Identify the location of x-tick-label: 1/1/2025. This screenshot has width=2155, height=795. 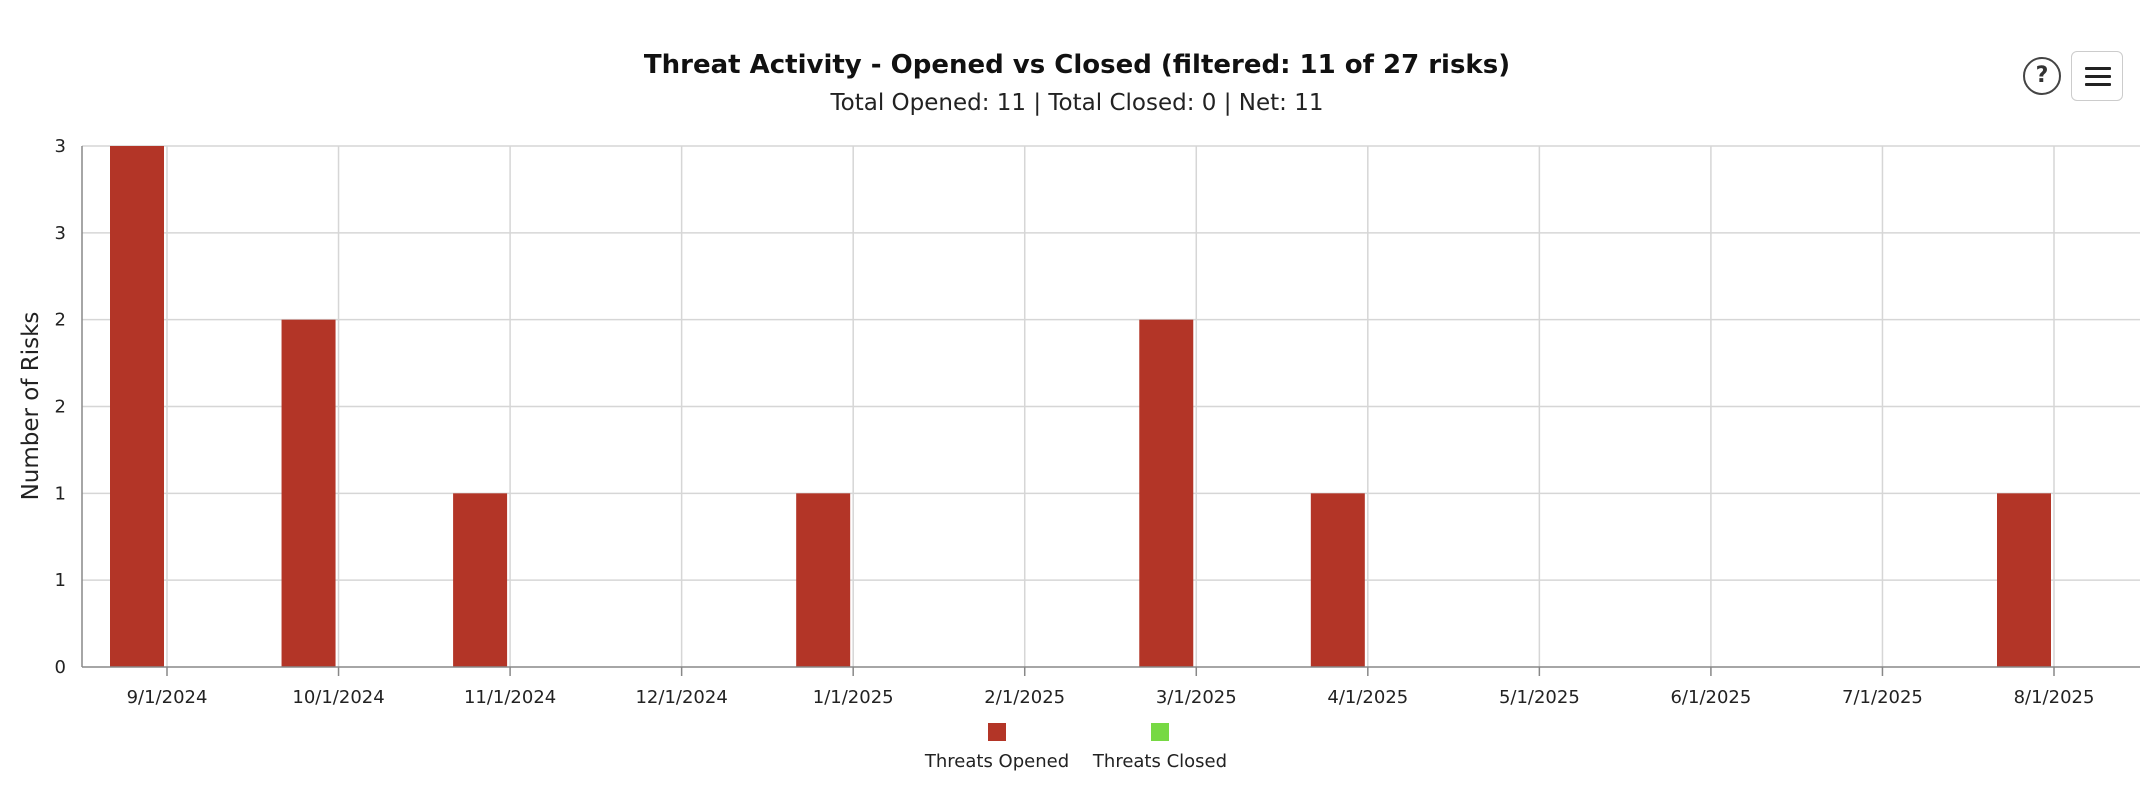
(853, 697).